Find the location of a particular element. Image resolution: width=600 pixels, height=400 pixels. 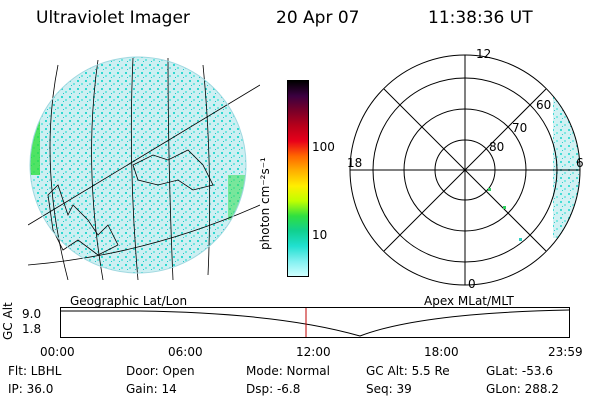

mode-info: Mode: Normal is located at coordinates (288, 371).